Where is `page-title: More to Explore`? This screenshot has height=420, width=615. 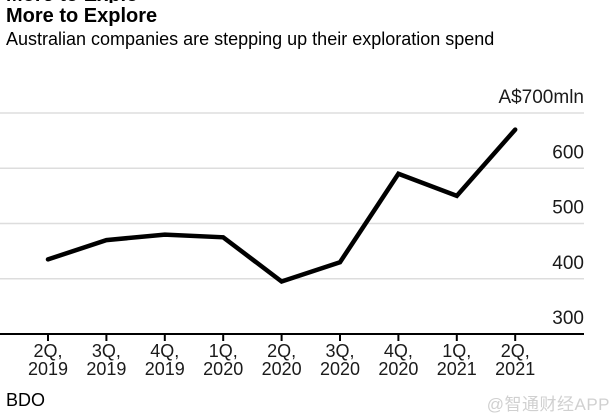 page-title: More to Explore is located at coordinates (82, 16).